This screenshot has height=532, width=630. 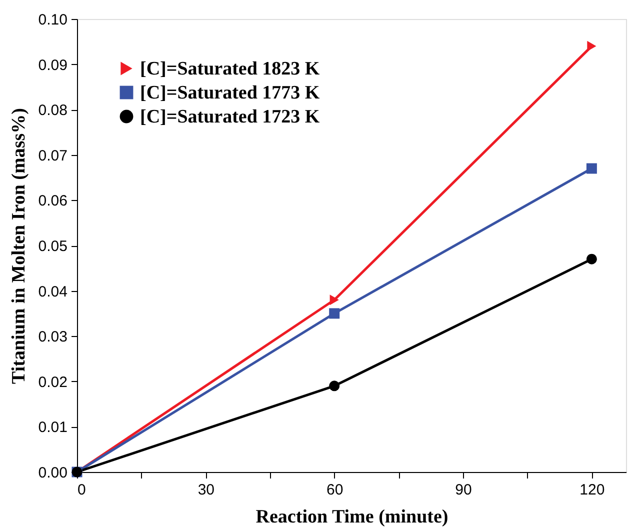 I want to click on y-tick-label: 0.01, so click(x=53, y=427).